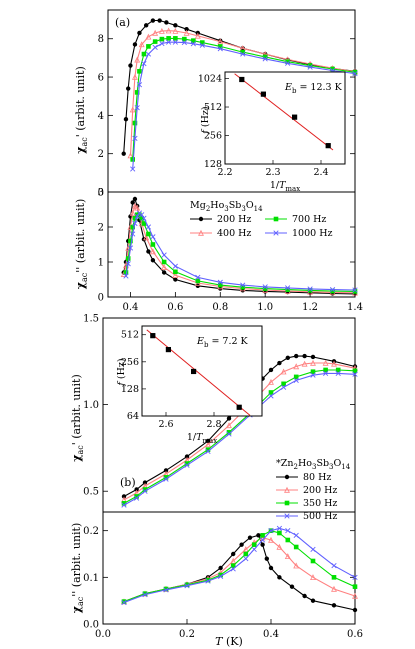 The height and width of the screenshot is (649, 415). Describe the element at coordinates (81, 244) in the screenshot. I see `y-axis-label: χac'' (arbit. unit)` at that location.